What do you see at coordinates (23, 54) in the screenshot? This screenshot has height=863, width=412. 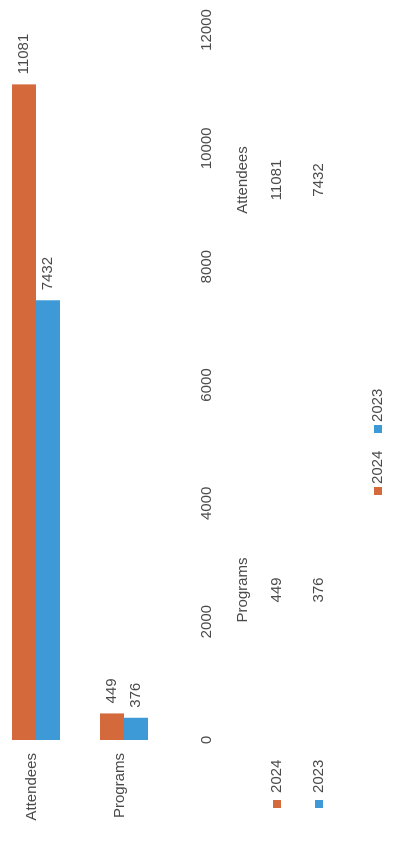 I see `data-label: 11081` at bounding box center [23, 54].